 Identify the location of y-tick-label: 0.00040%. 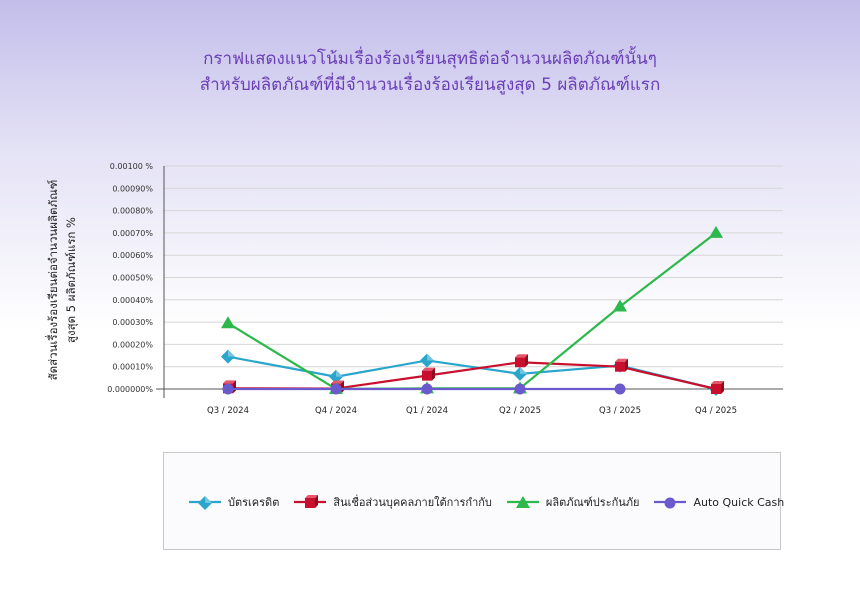
(132, 300).